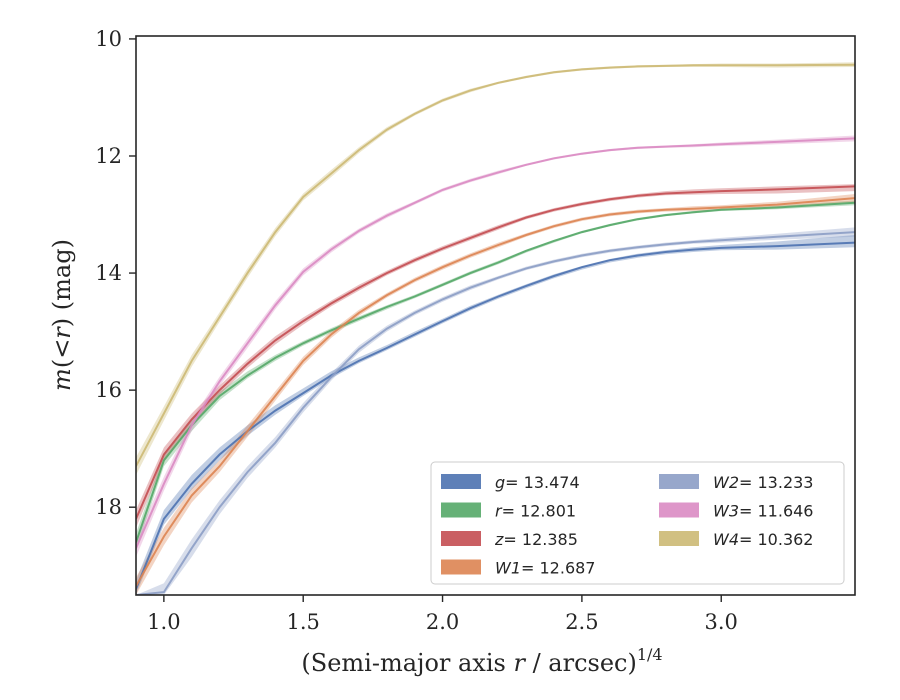 Image resolution: width=900 pixels, height=700 pixels. What do you see at coordinates (536, 539) in the screenshot?
I see `legend-label-z: z= 12.385` at bounding box center [536, 539].